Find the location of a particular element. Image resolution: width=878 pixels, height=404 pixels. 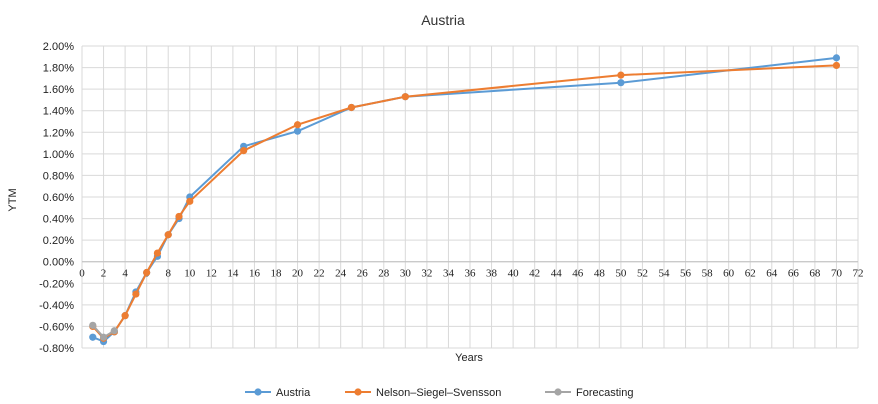

x-tick-label: 32 is located at coordinates (426, 274).